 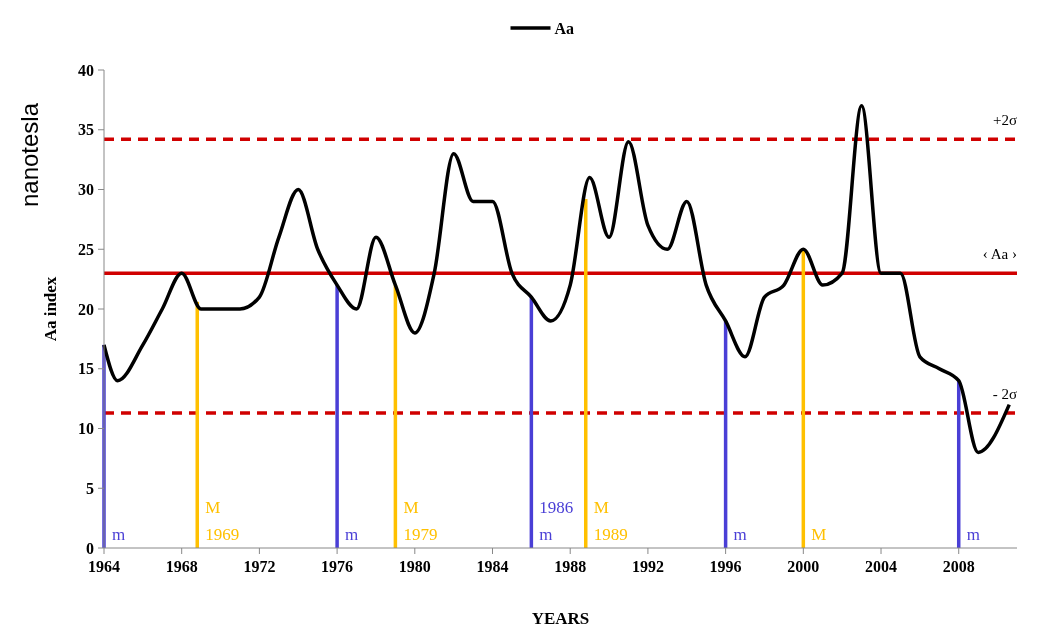 What do you see at coordinates (725, 566) in the screenshot?
I see `x-tick-label: 1996` at bounding box center [725, 566].